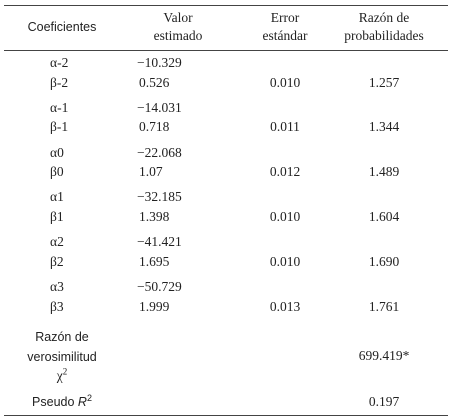 Image resolution: width=452 pixels, height=420 pixels. Describe the element at coordinates (384, 261) in the screenshot. I see `ratio-value: 1.690` at that location.